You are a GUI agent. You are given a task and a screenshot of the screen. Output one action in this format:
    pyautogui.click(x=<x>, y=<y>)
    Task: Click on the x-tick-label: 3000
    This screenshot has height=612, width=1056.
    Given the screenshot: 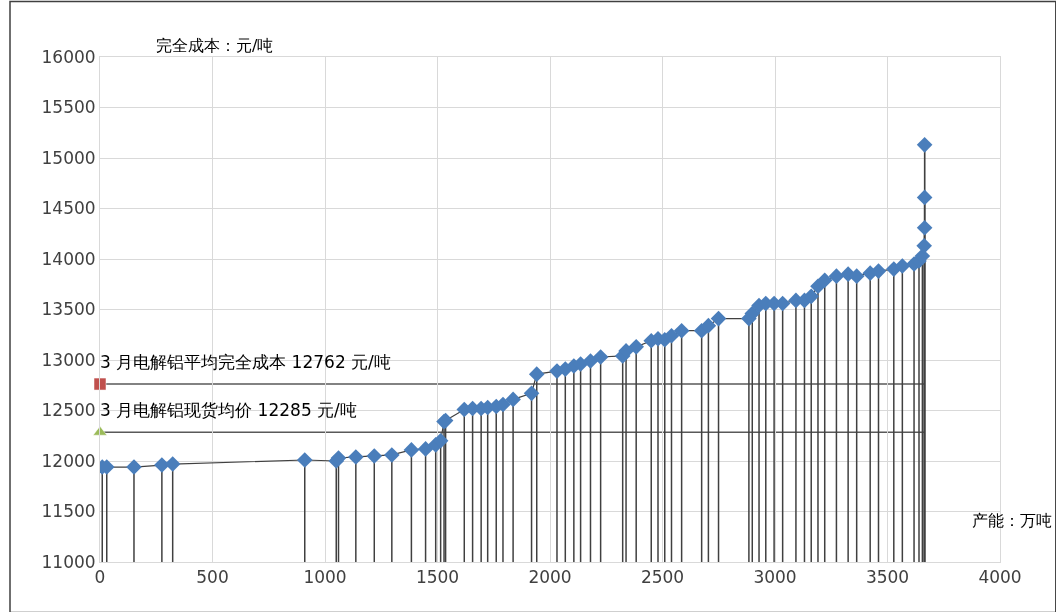 What is the action you would take?
    pyautogui.click(x=775, y=577)
    